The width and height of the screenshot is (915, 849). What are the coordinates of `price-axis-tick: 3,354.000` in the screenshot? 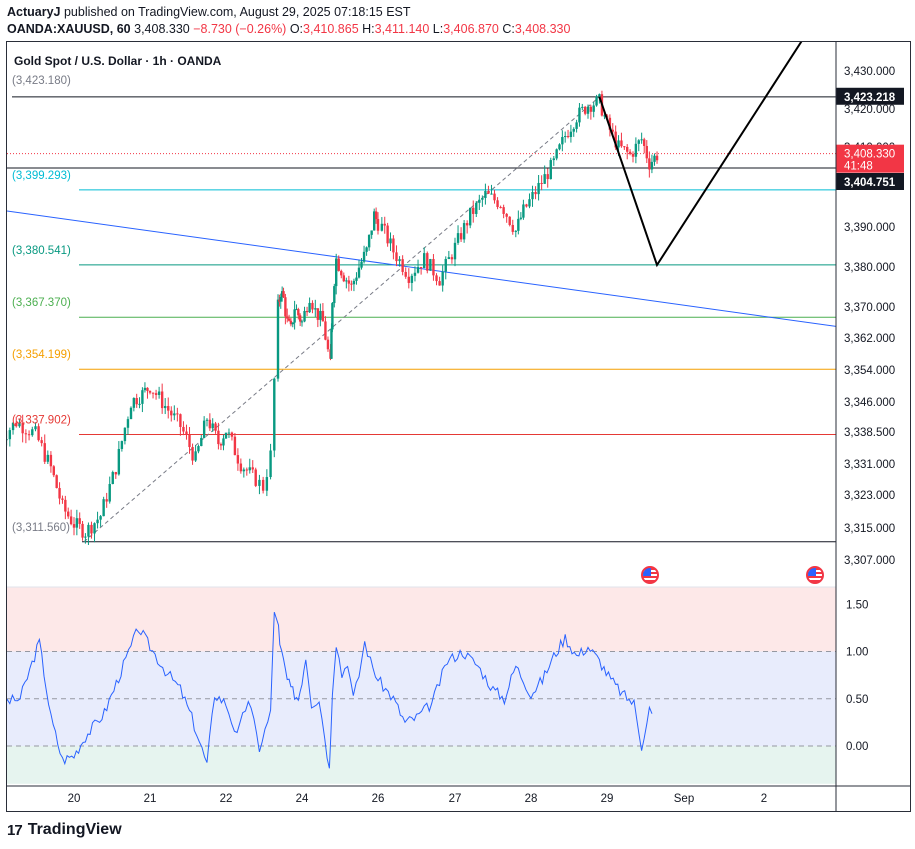 It's located at (869, 371).